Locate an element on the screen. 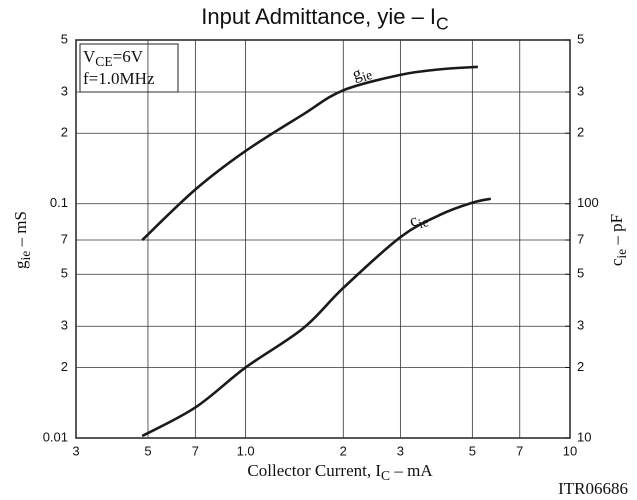  y-axis-title: gie – mS is located at coordinates (22, 240).